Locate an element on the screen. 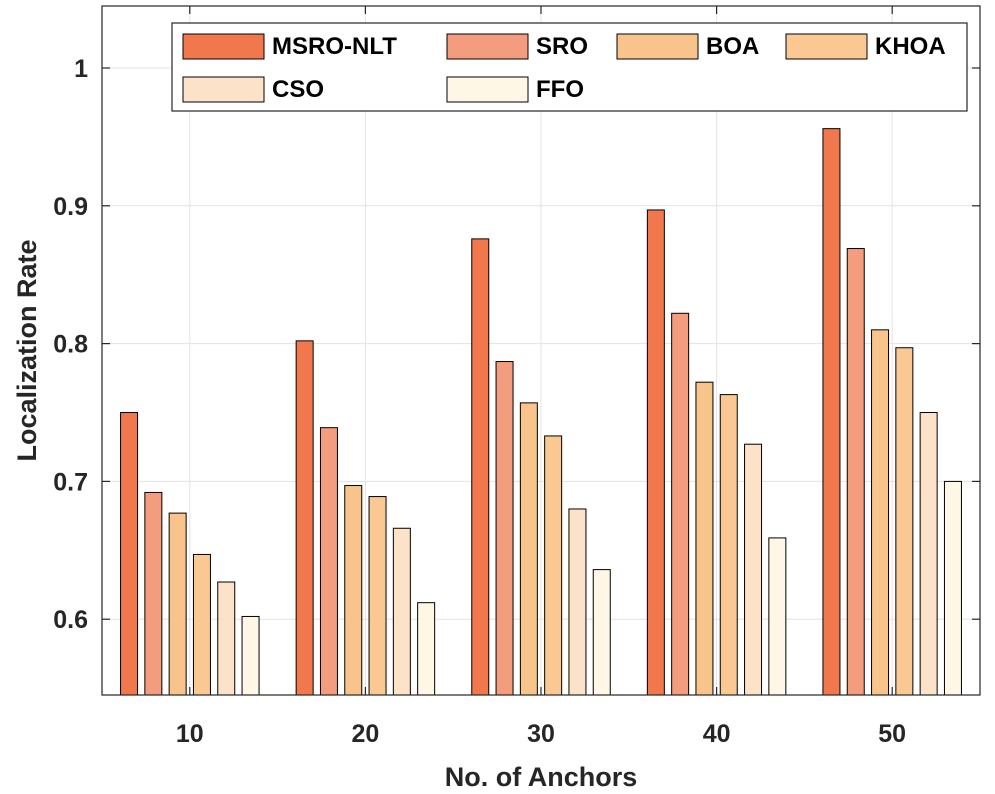  legend-label: FFO is located at coordinates (560, 89).